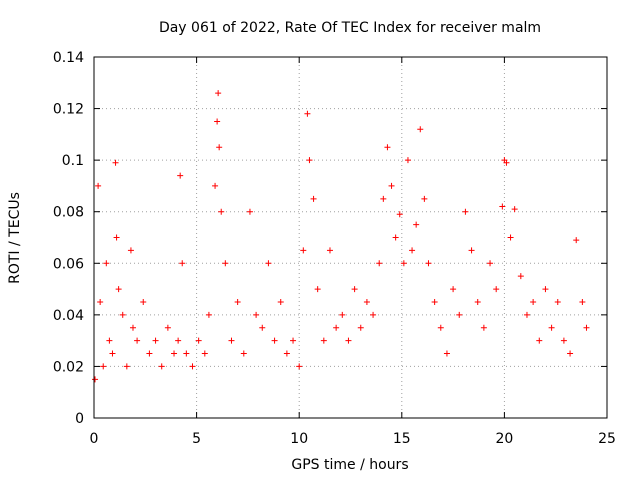 The height and width of the screenshot is (480, 640). I want to click on y-tick-label: 0.04, so click(68, 316).